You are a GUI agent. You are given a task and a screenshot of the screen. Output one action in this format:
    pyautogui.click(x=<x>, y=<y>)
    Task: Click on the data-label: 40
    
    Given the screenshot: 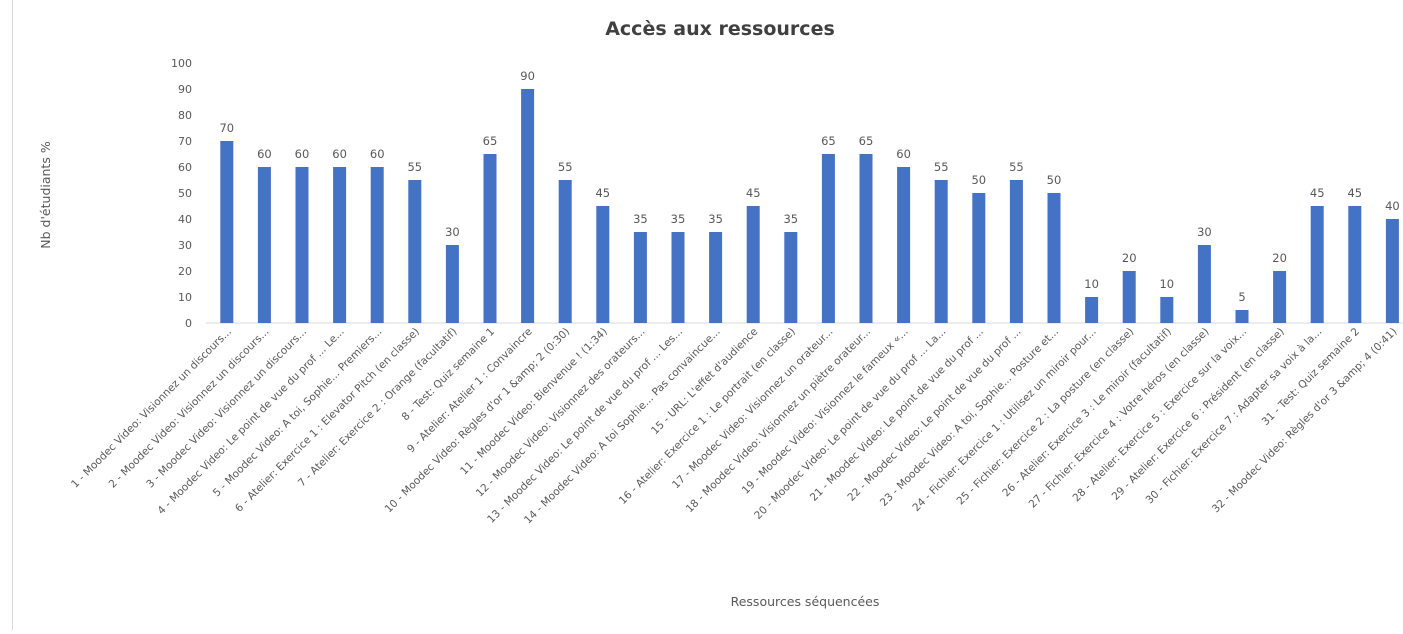 What is the action you would take?
    pyautogui.click(x=1392, y=206)
    